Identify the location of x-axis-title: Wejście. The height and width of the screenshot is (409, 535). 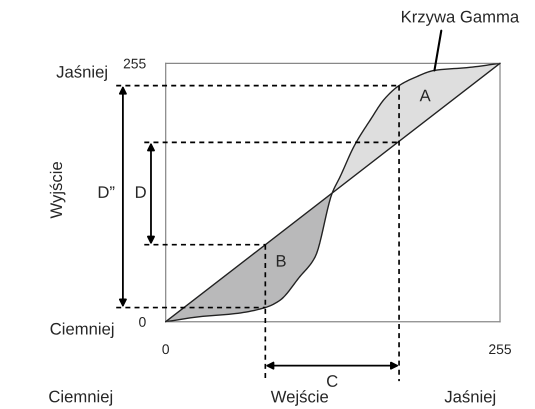
(299, 398).